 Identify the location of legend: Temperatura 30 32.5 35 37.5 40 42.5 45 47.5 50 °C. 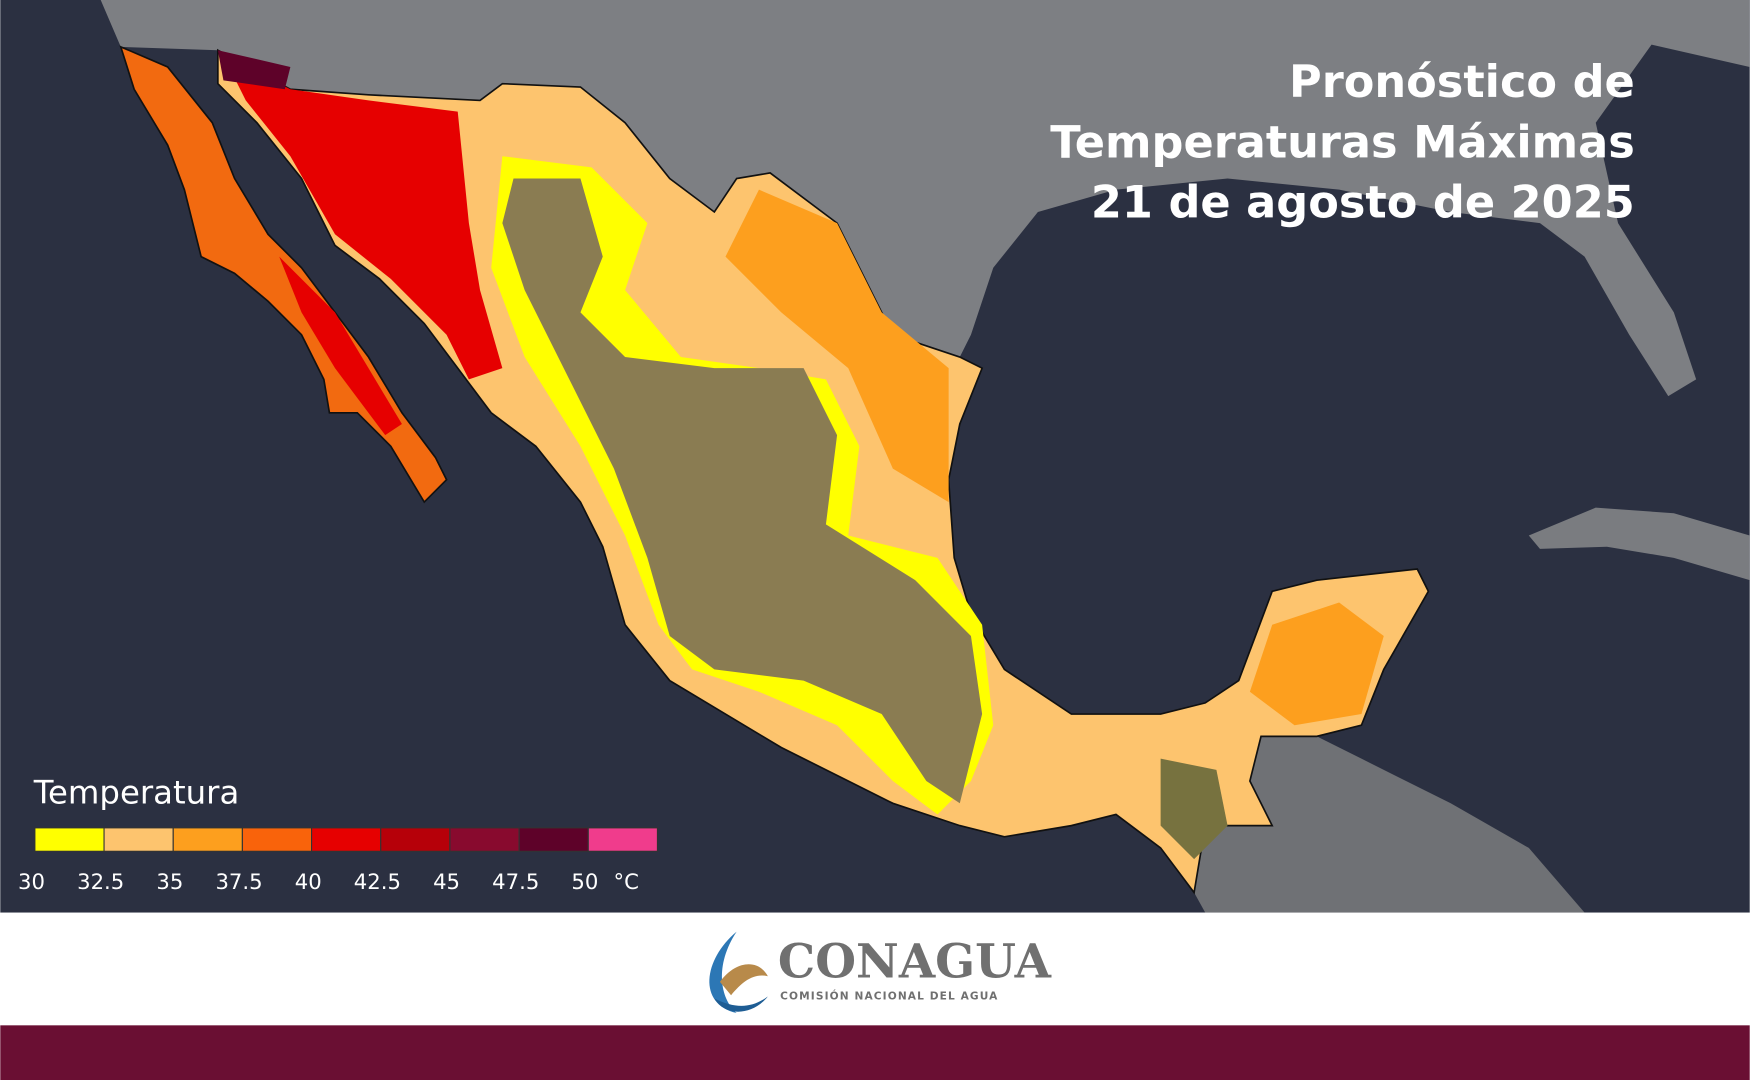
(338, 833).